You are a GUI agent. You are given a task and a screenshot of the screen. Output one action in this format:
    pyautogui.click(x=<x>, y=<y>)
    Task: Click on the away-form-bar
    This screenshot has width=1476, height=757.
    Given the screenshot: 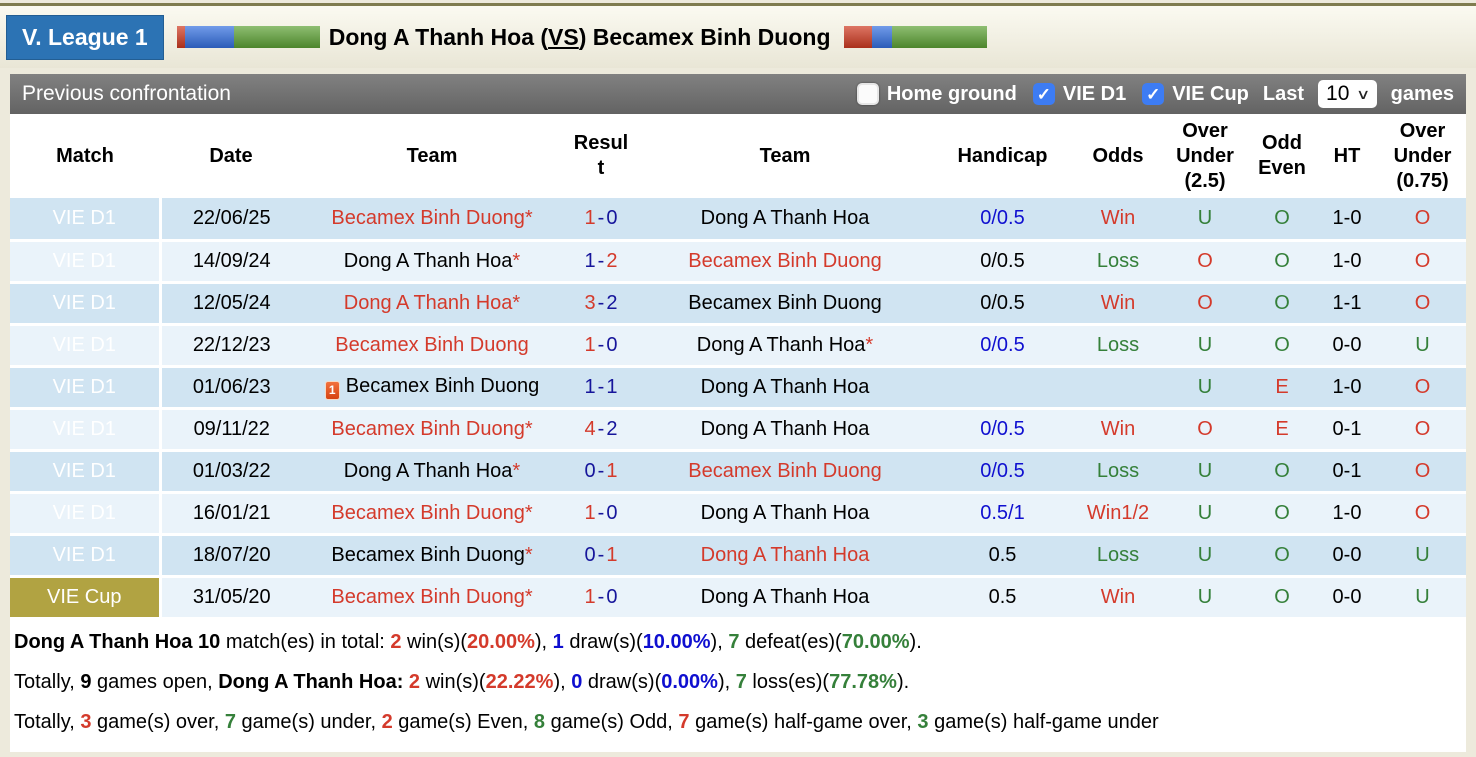 What is the action you would take?
    pyautogui.click(x=915, y=37)
    